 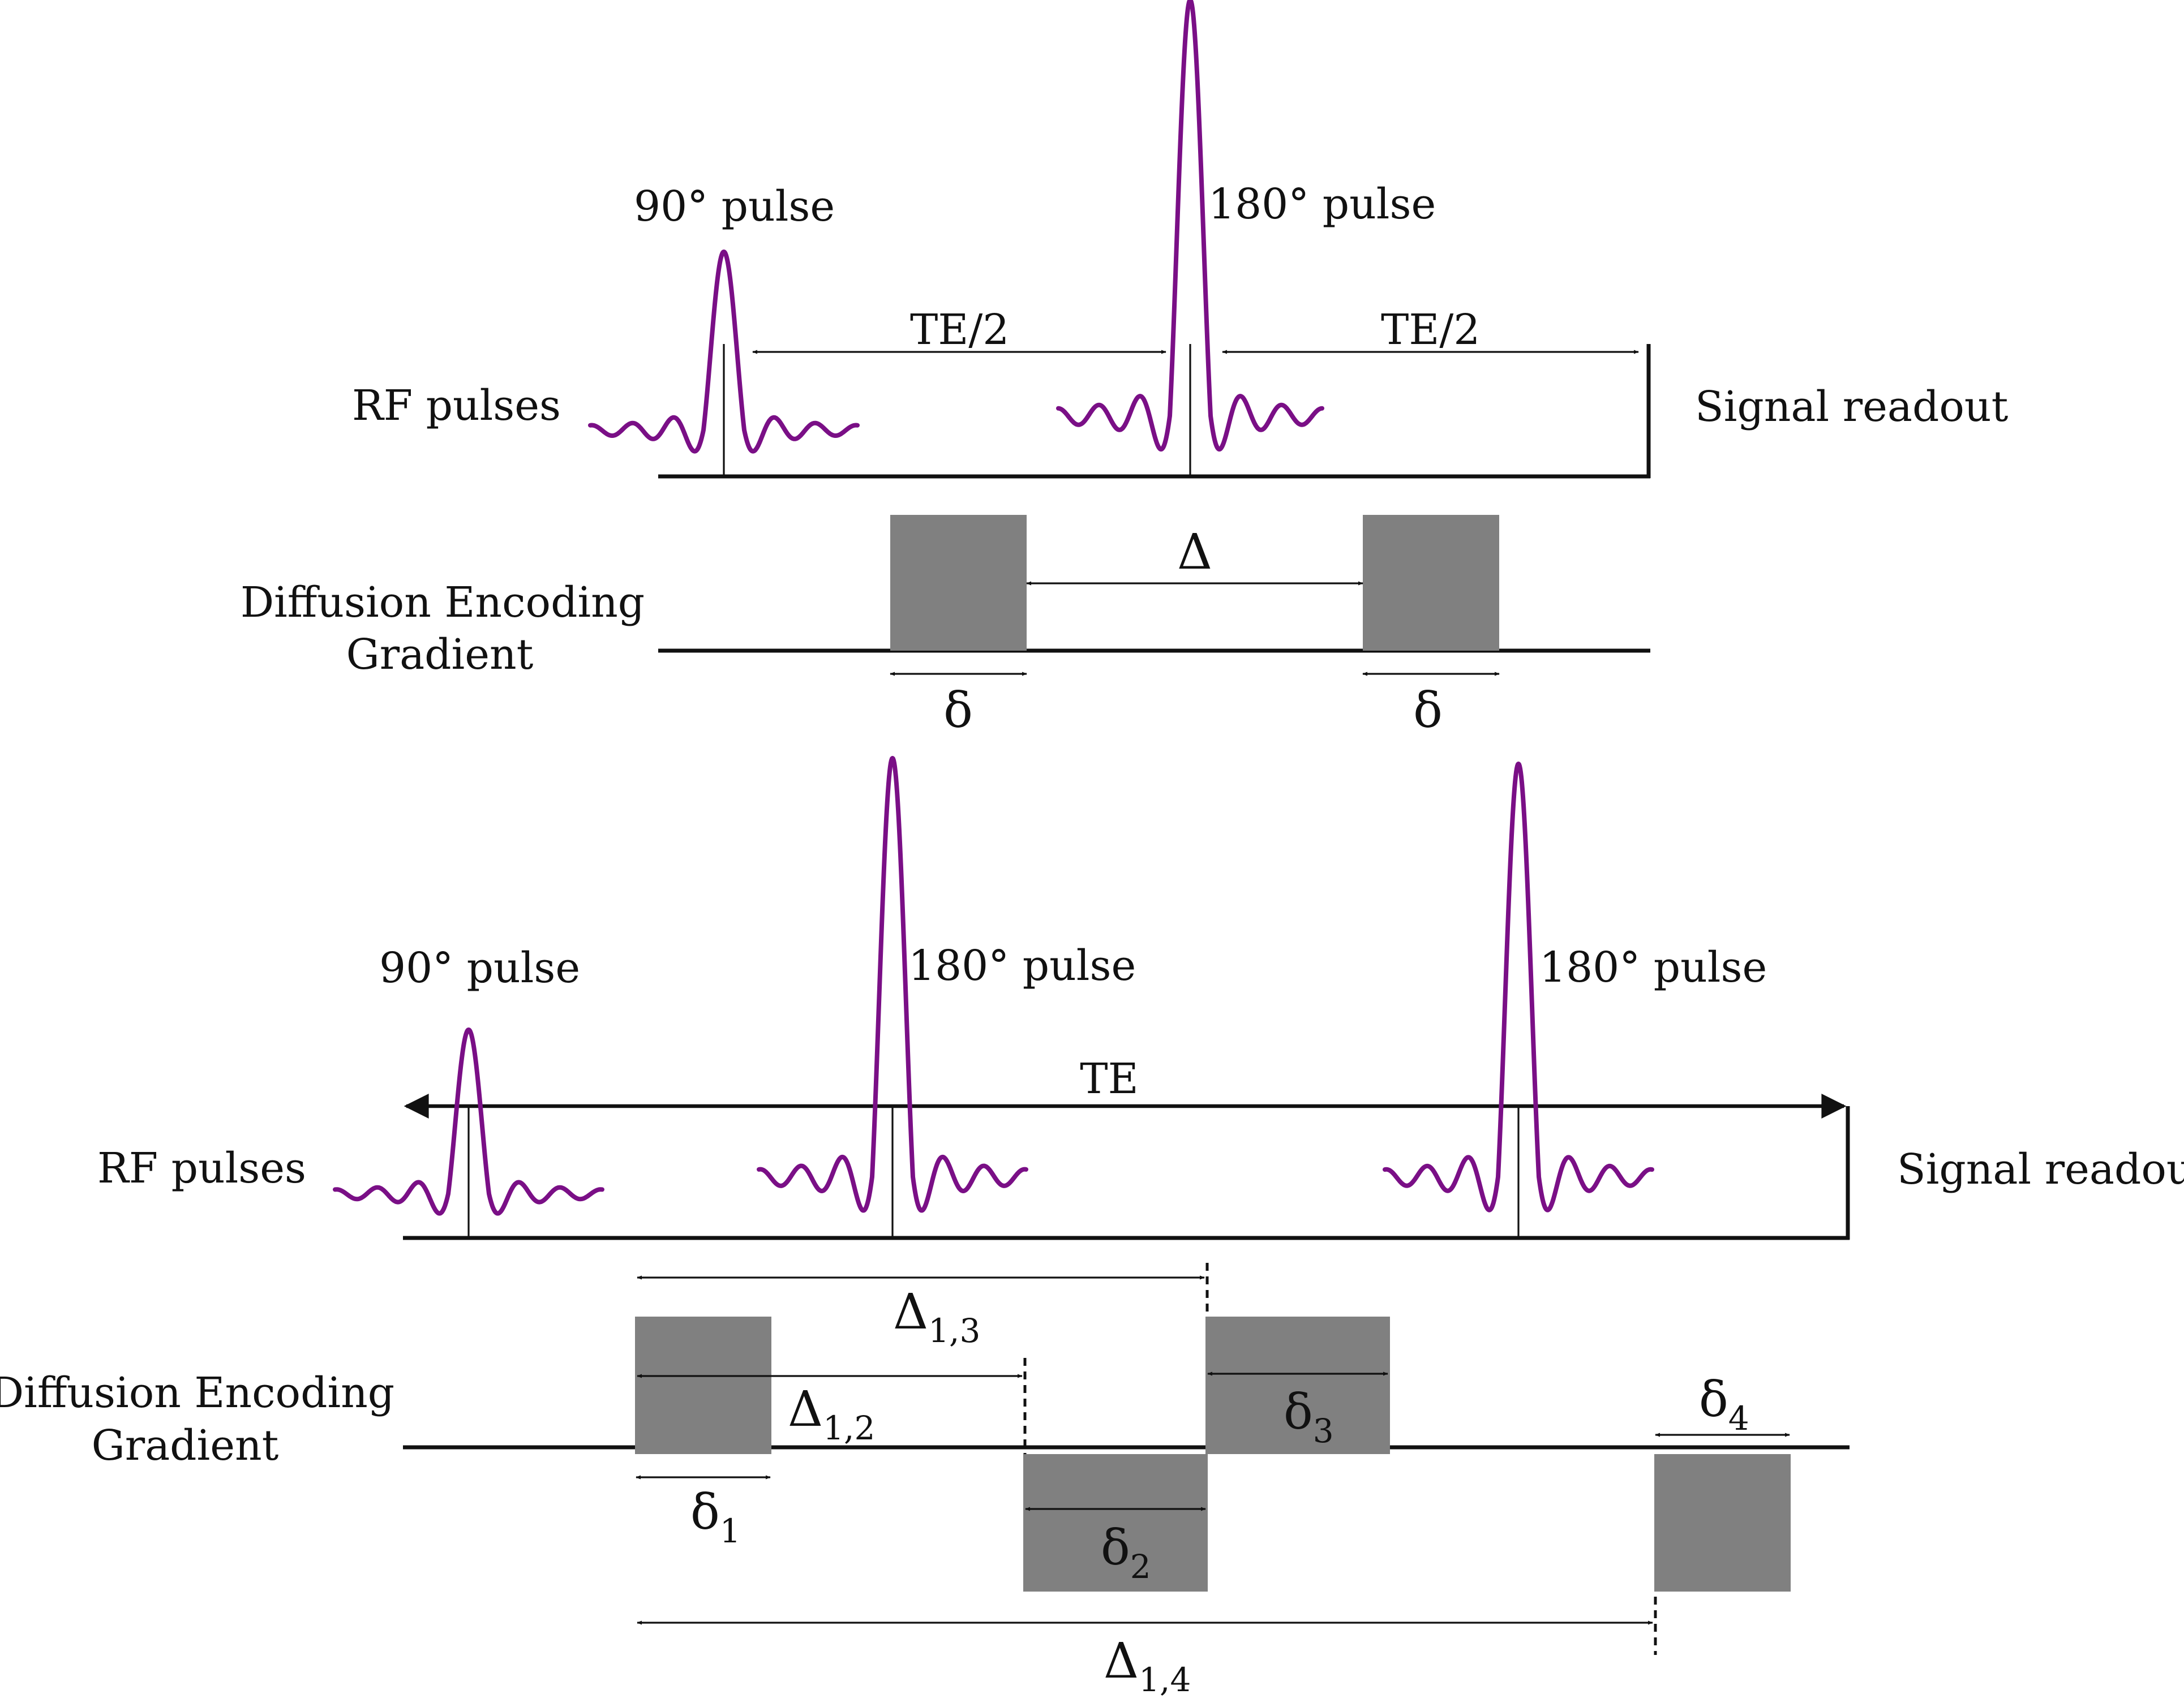 I want to click on bottom-180a-pulse, so click(x=892, y=984).